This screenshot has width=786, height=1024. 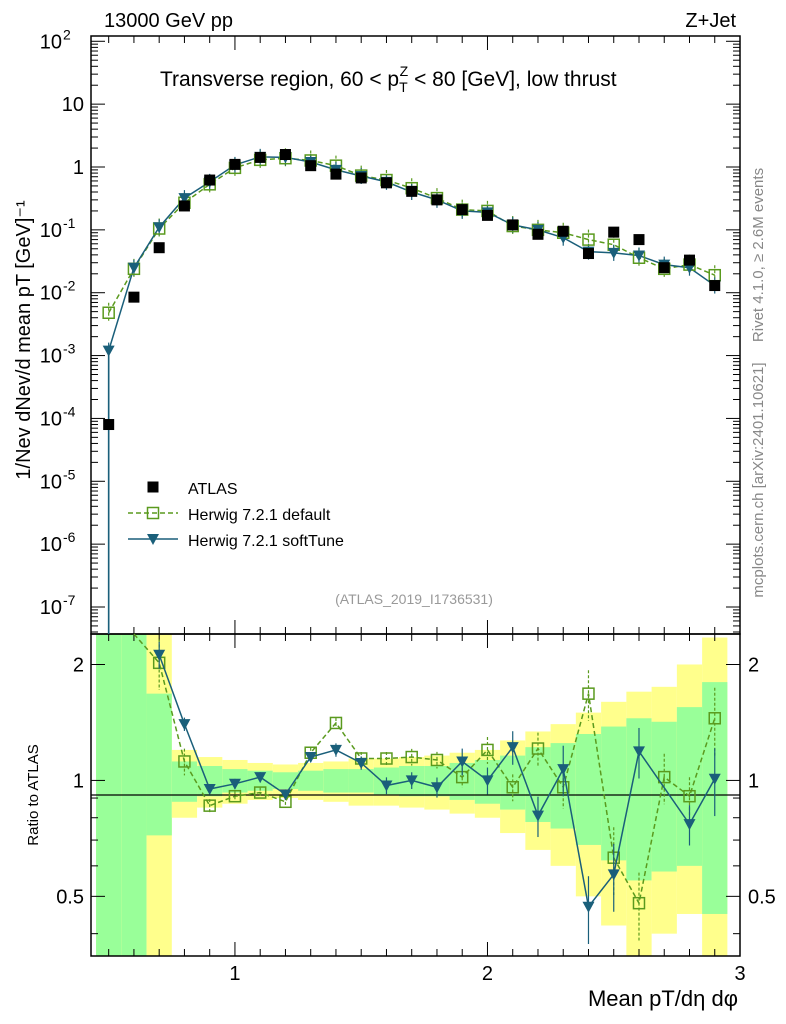 I want to click on analysis-tag: (ATLAS_2019_I1736531), so click(x=414, y=599).